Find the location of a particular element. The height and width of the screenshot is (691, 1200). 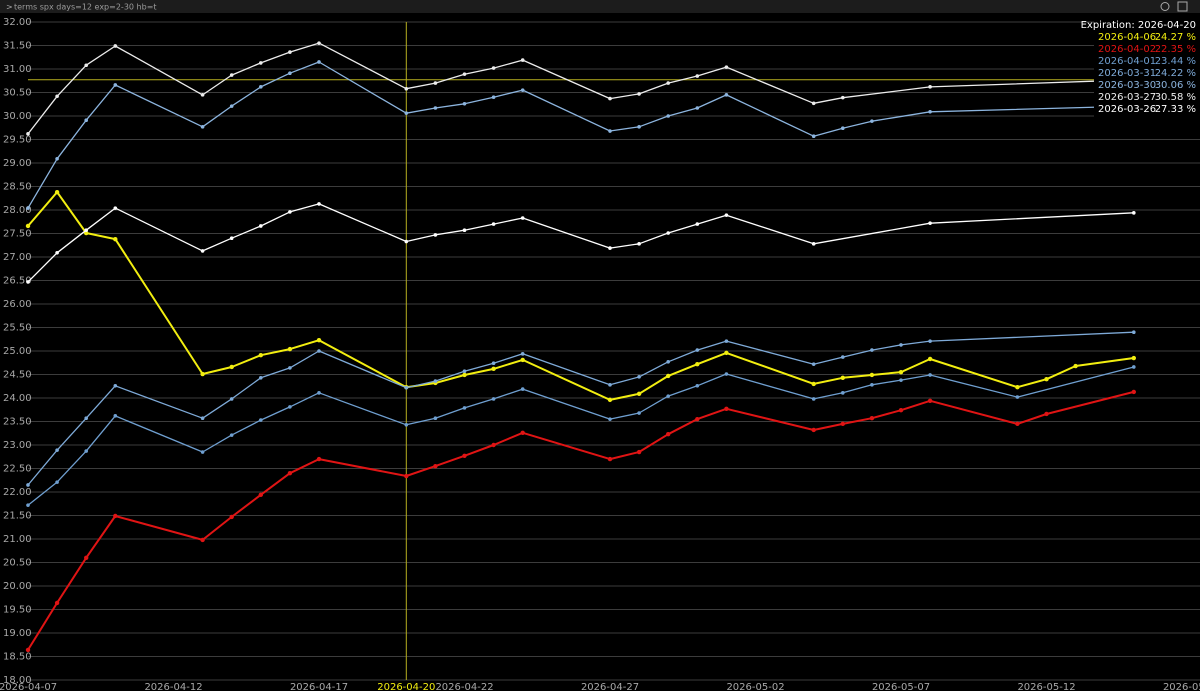

settings-icon is located at coordinates (1165, 6).